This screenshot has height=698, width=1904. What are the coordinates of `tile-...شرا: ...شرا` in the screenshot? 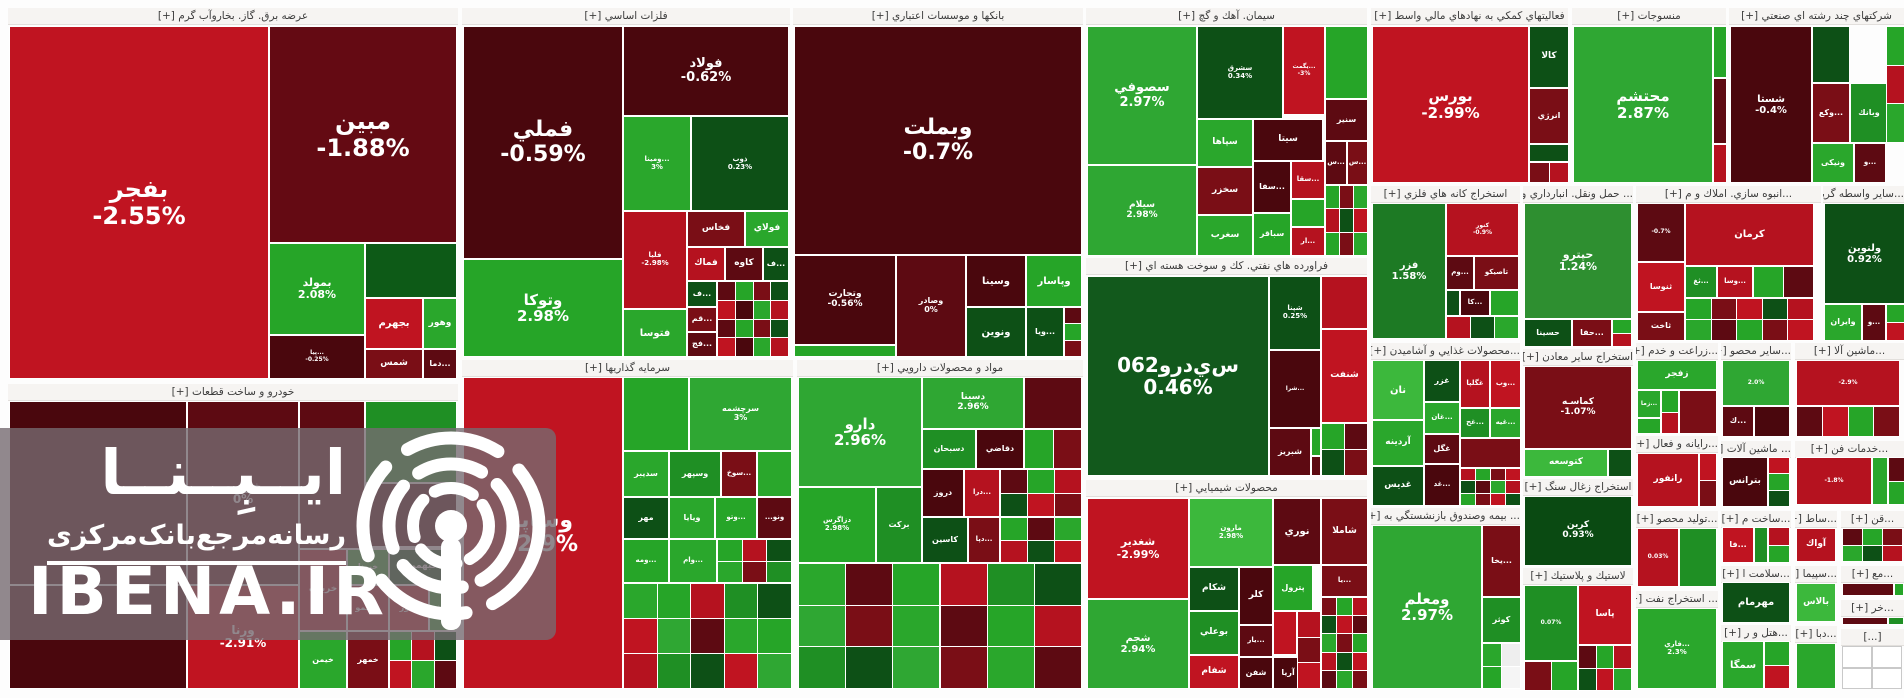 It's located at (1295, 389).